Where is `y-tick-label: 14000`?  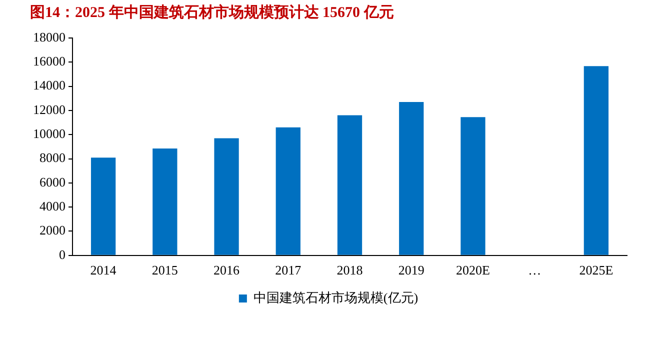 y-tick-label: 14000 is located at coordinates (49, 85).